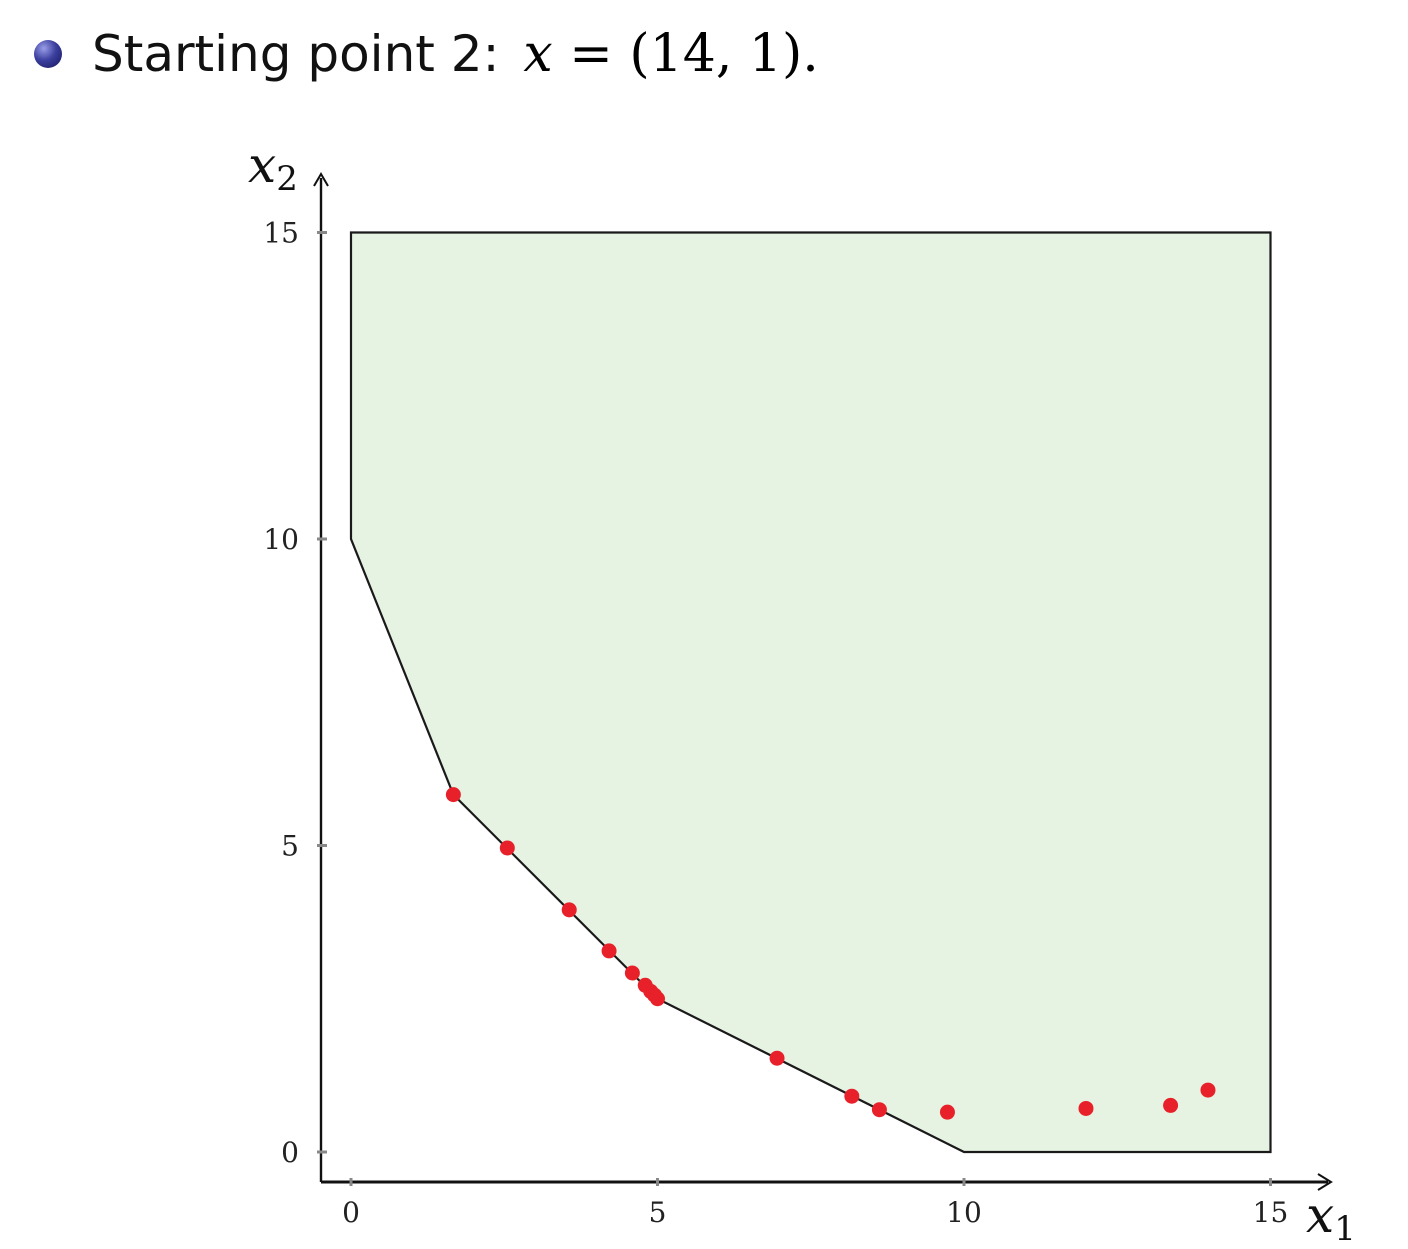  What do you see at coordinates (281, 233) in the screenshot?
I see `y-tick-label: 15` at bounding box center [281, 233].